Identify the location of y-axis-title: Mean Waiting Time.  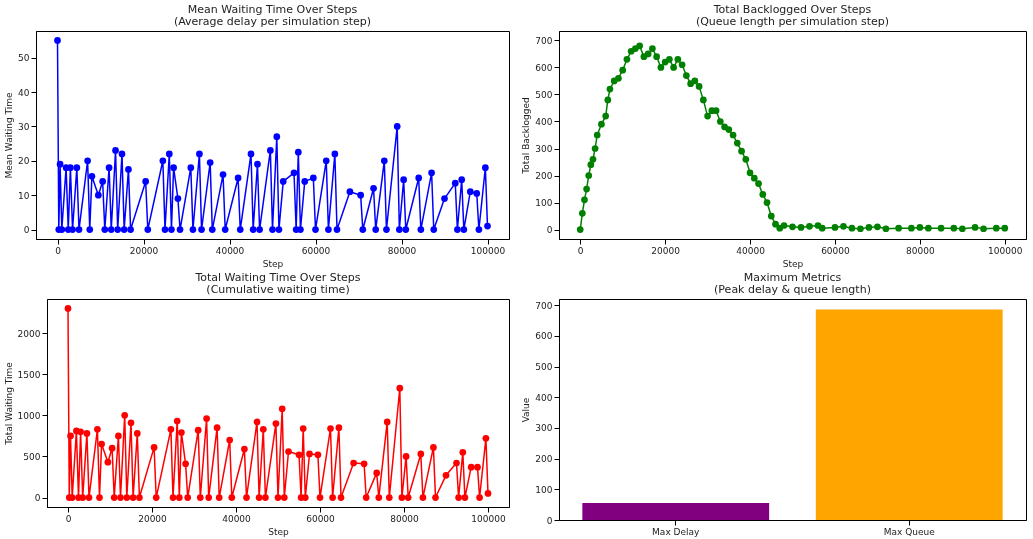
(9, 135).